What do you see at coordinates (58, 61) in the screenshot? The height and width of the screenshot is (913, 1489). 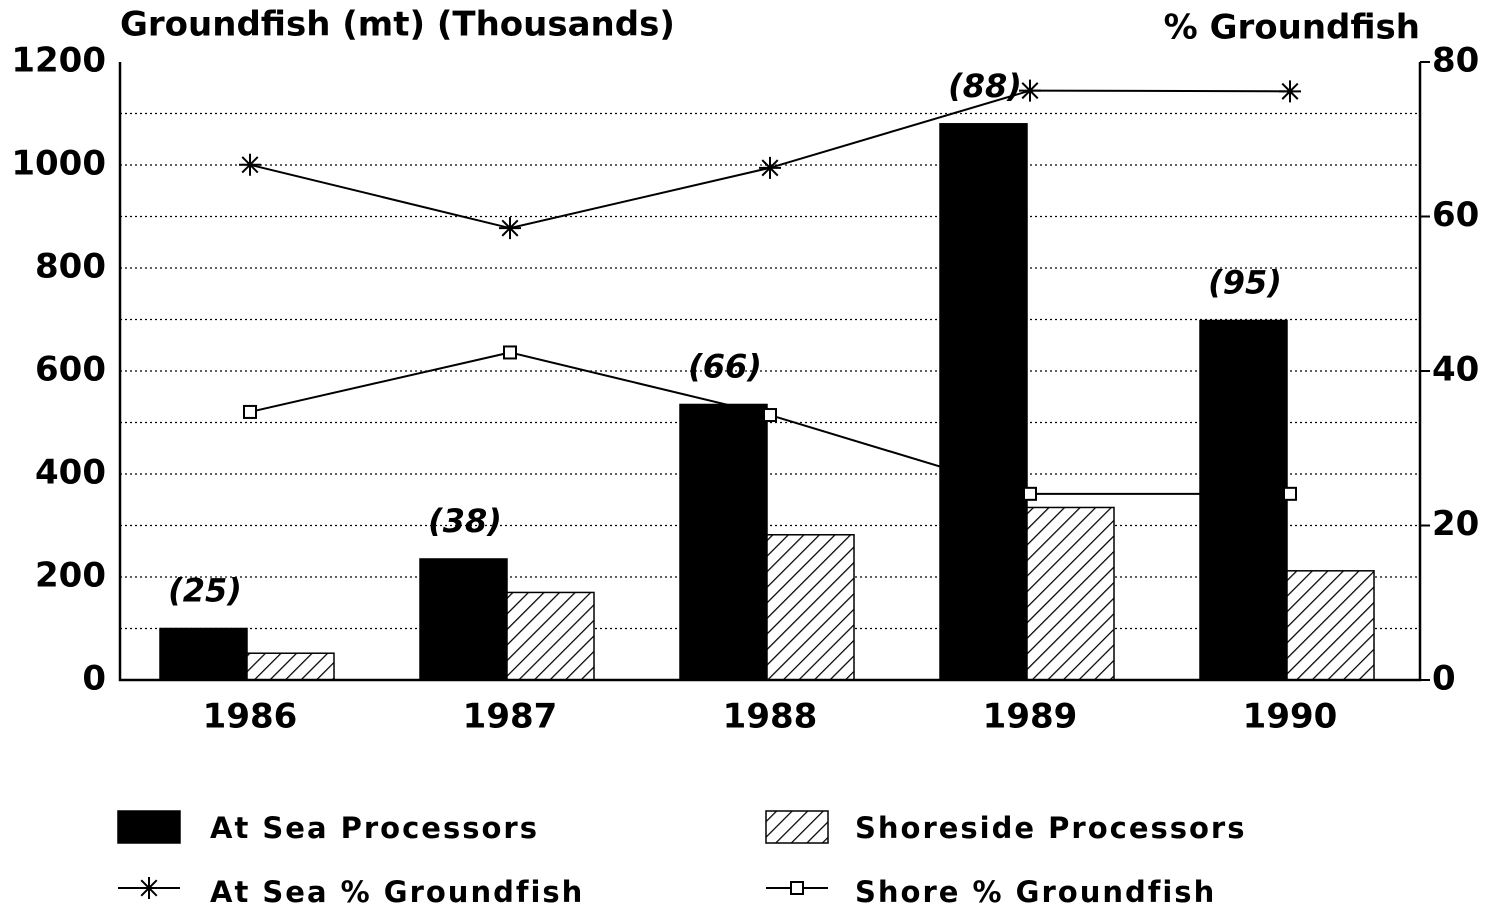 I see `y-tick-label: 1200` at bounding box center [58, 61].